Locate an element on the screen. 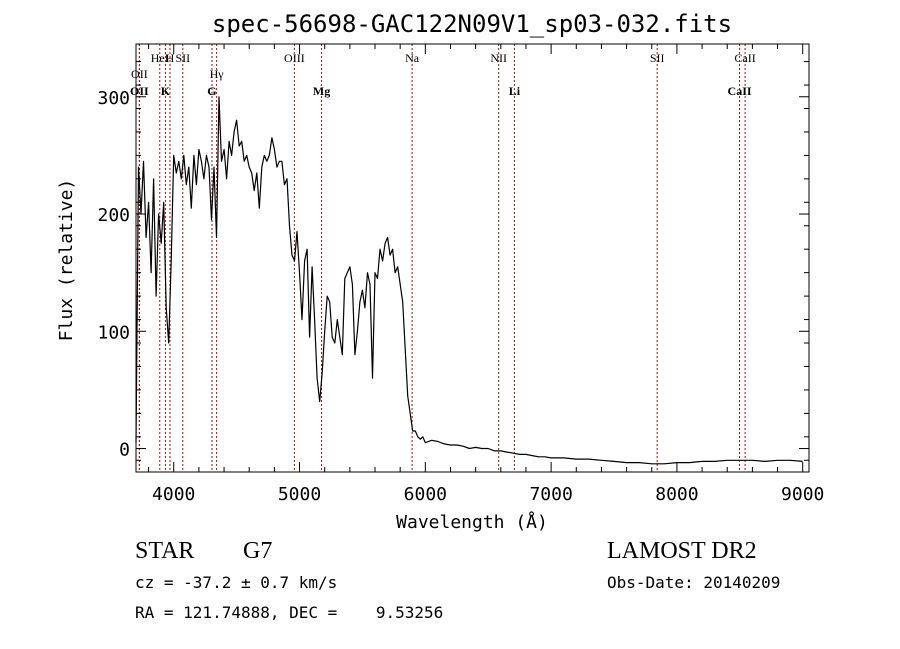 The height and width of the screenshot is (649, 900). line-label-bottom: K is located at coordinates (166, 91).